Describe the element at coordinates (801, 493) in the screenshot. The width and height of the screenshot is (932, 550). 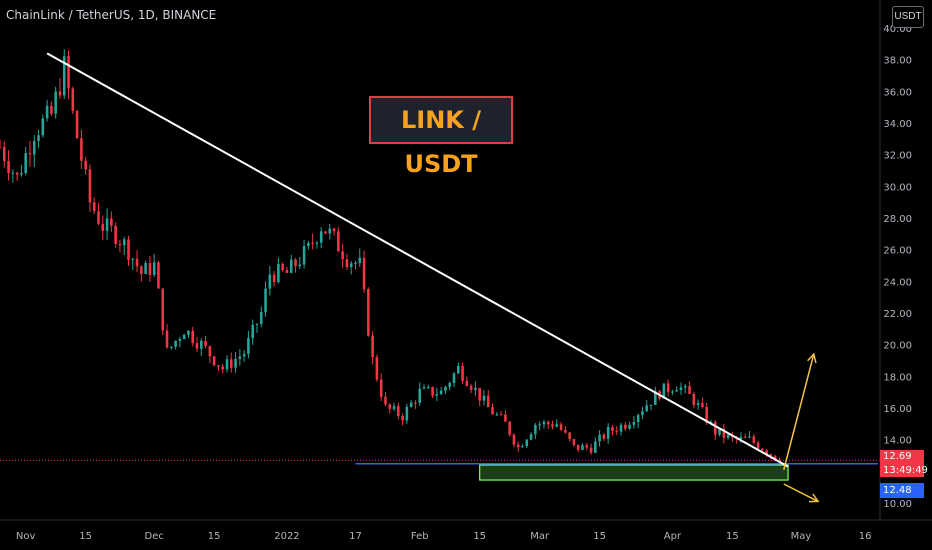
I see `arrow-down-shaft` at that location.